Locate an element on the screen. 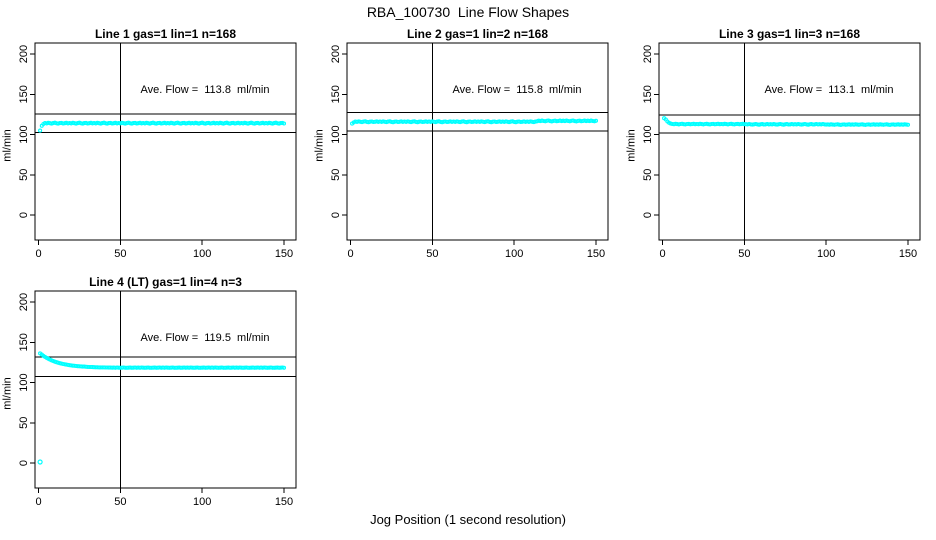  plot-area-line-4: 0 50 100 150 0 50 100 150 200 is located at coordinates (157, 399).